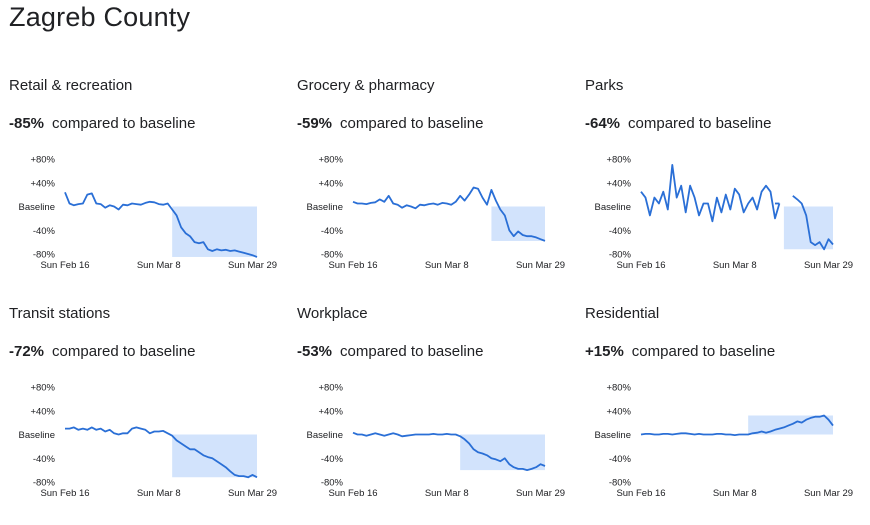 The height and width of the screenshot is (525, 870). What do you see at coordinates (332, 313) in the screenshot?
I see `chart-title: Workplace` at bounding box center [332, 313].